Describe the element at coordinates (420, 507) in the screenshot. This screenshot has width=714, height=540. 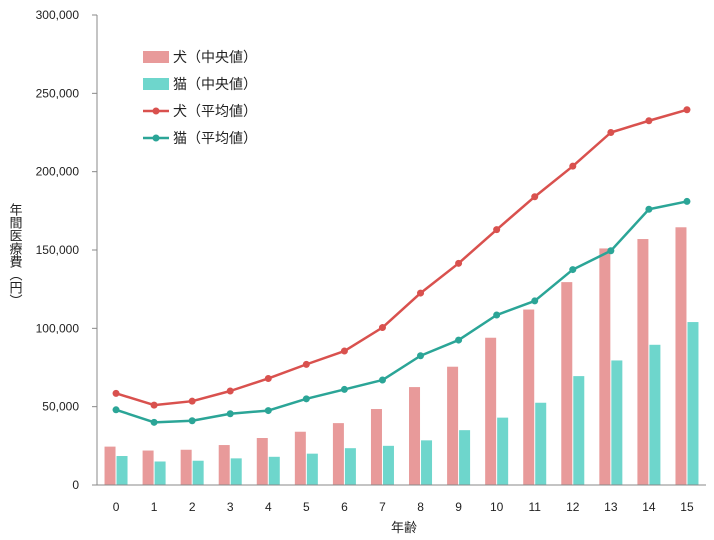
I see `x-tick-label: 8` at that location.